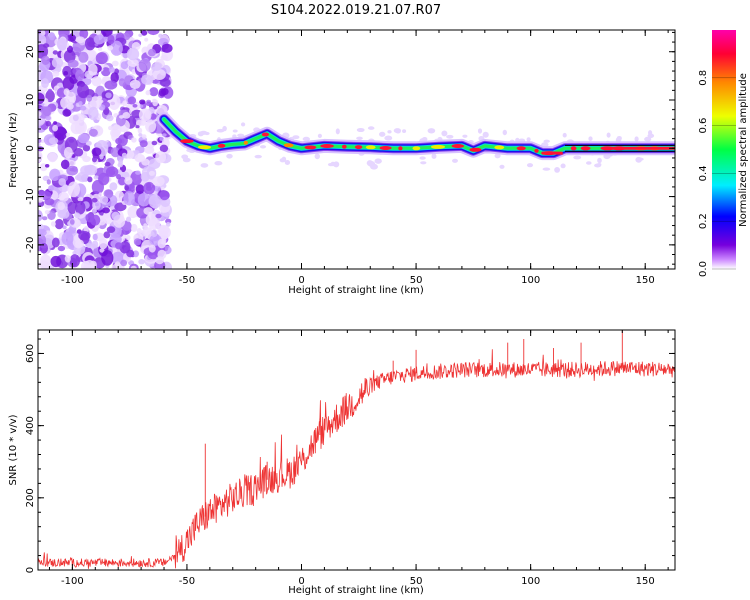 The width and height of the screenshot is (750, 600). What do you see at coordinates (72, 581) in the screenshot?
I see `snr-xtick-label: -100` at bounding box center [72, 581].